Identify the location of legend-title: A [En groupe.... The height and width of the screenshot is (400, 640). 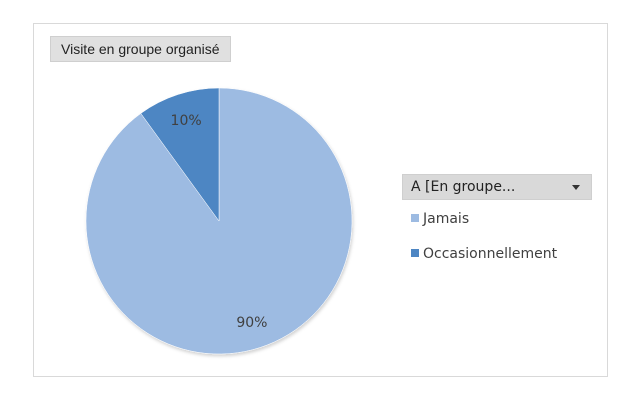
(463, 187).